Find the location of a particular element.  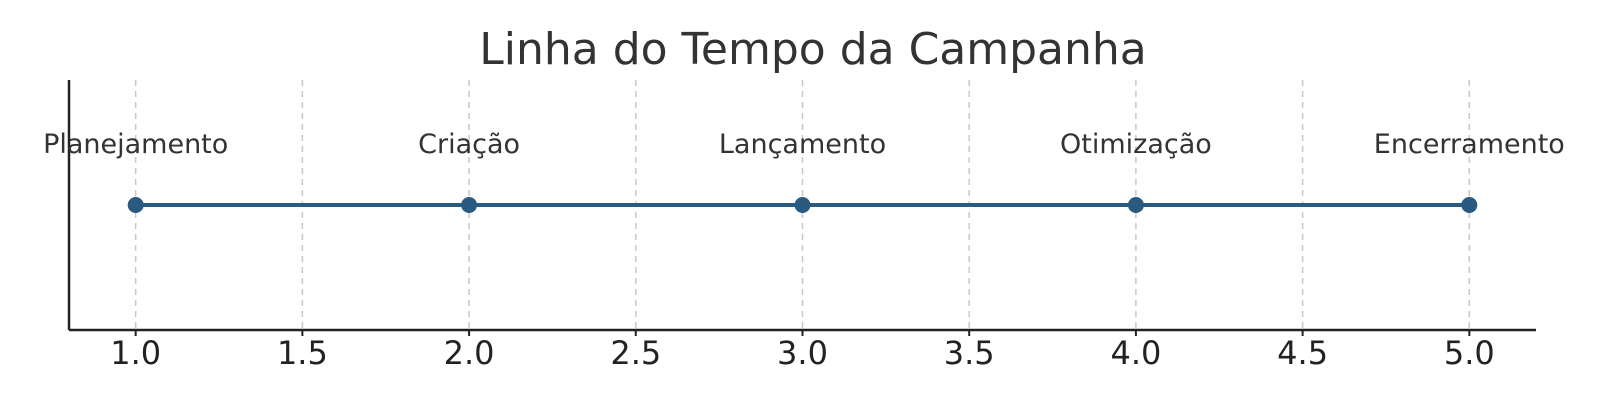

event-label: Encerramento is located at coordinates (1469, 144).